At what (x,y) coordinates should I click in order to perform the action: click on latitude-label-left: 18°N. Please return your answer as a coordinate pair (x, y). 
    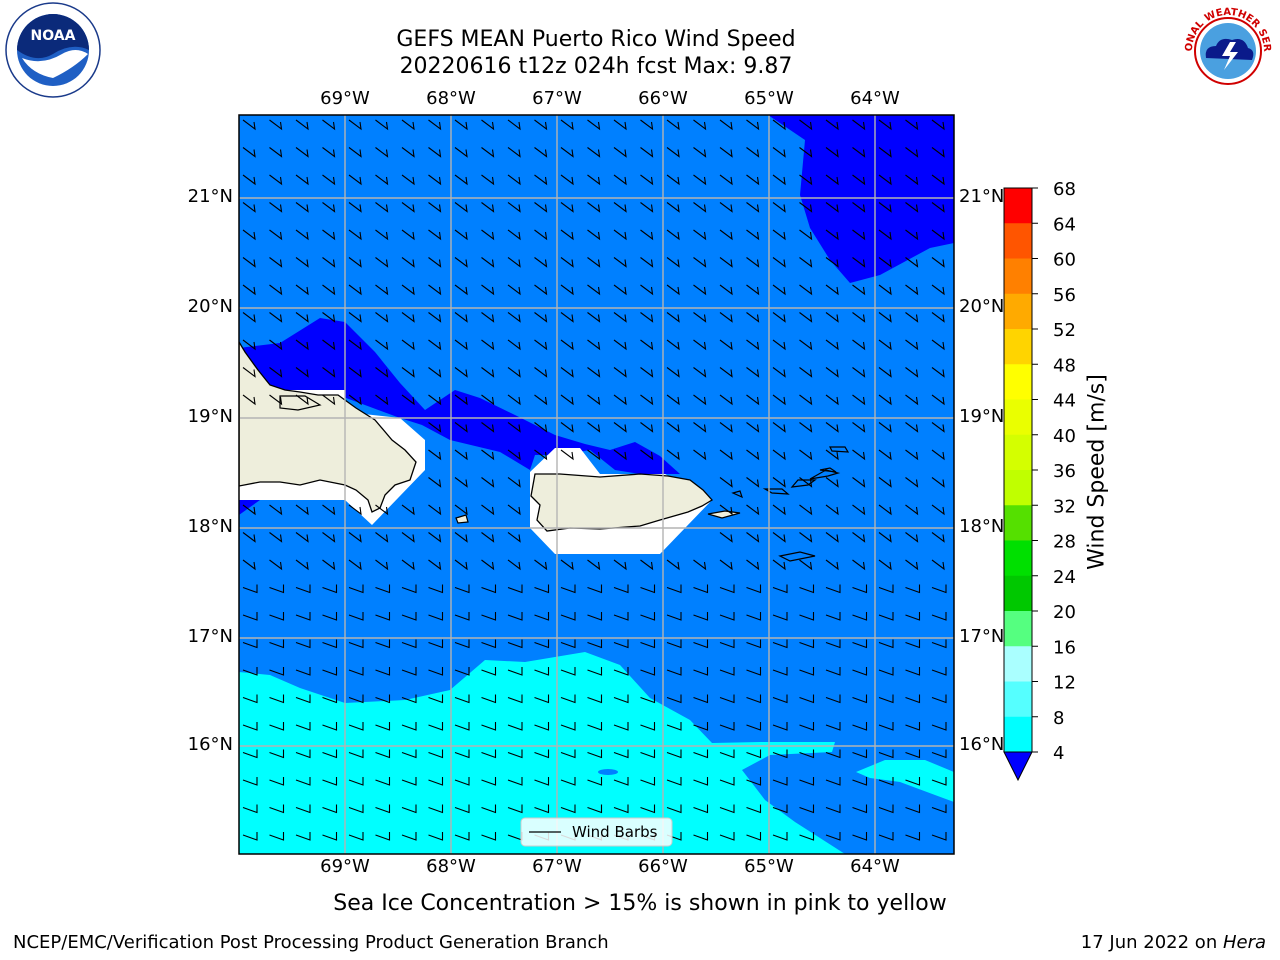
    Looking at the image, I should click on (210, 526).